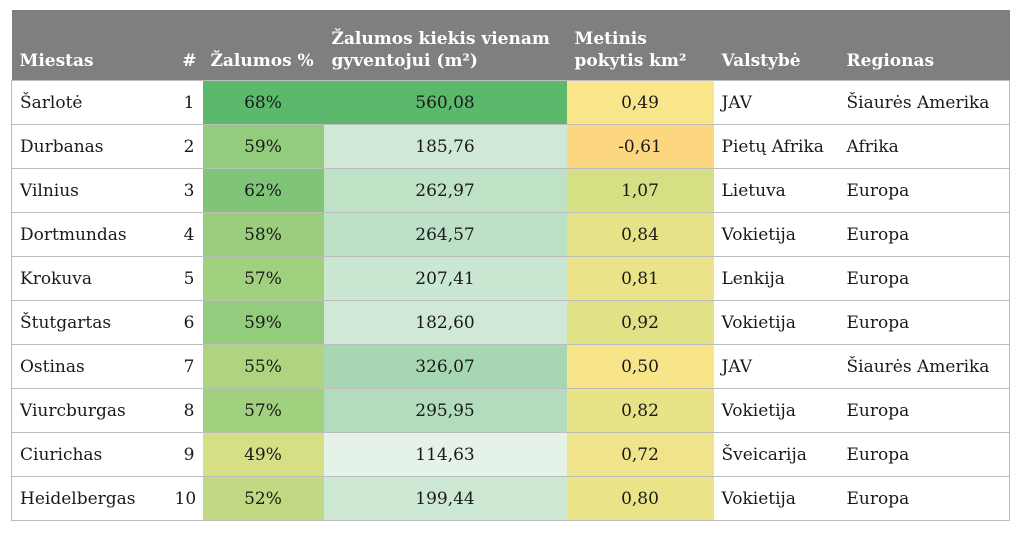 This screenshot has height=541, width=1024. Describe the element at coordinates (440, 39) in the screenshot. I see `header-green-per-capita-line1: Žalumos kiekis vienam` at that location.